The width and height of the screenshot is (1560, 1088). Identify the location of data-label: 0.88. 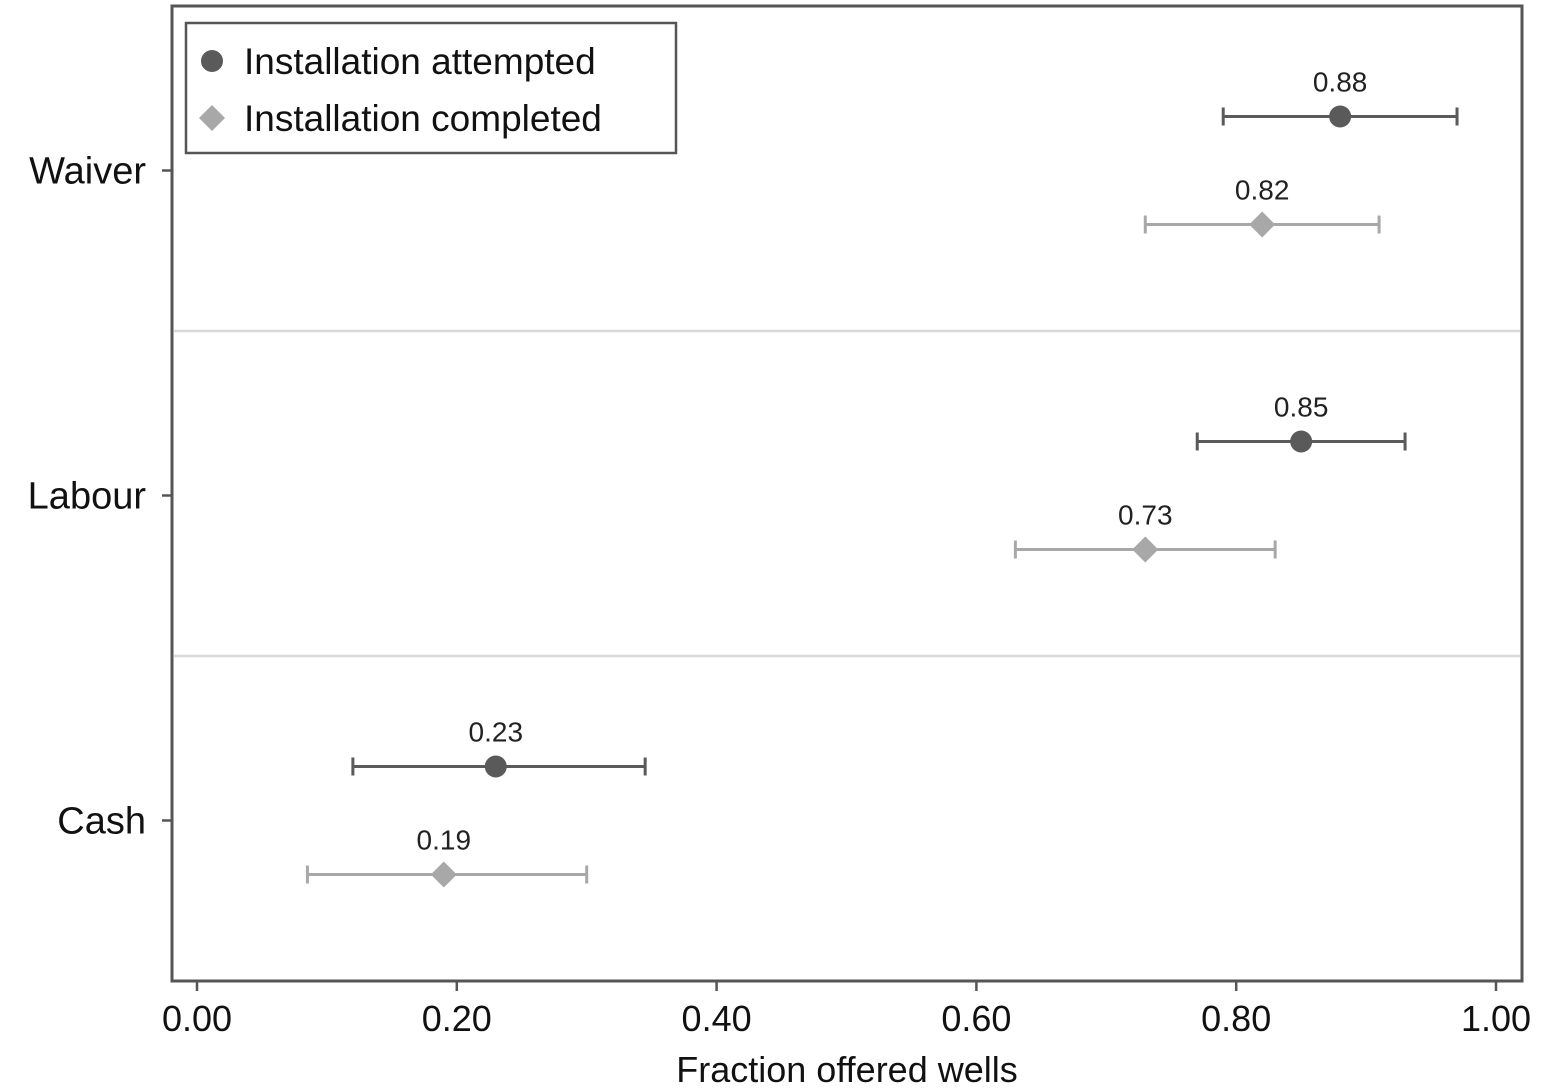
(1340, 82).